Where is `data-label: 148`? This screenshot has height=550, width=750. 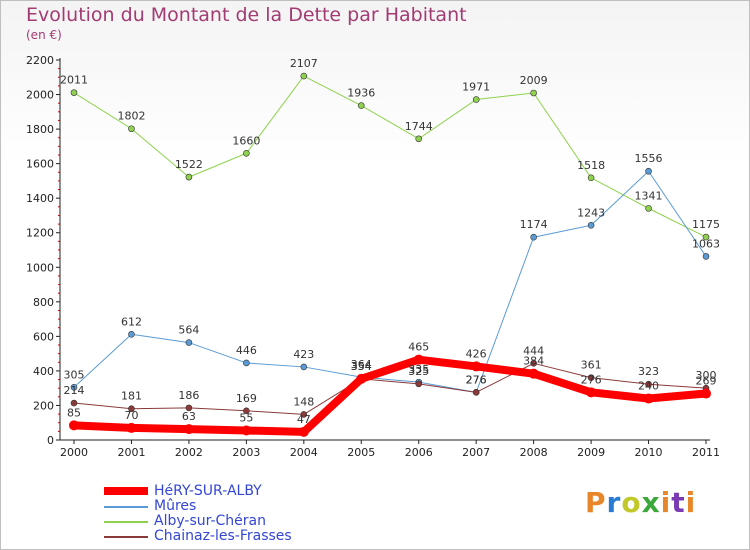 data-label: 148 is located at coordinates (303, 401).